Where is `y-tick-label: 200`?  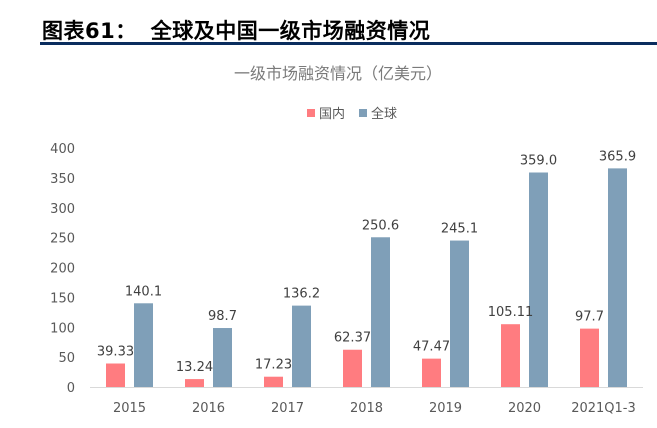 y-tick-label: 200 is located at coordinates (62, 269).